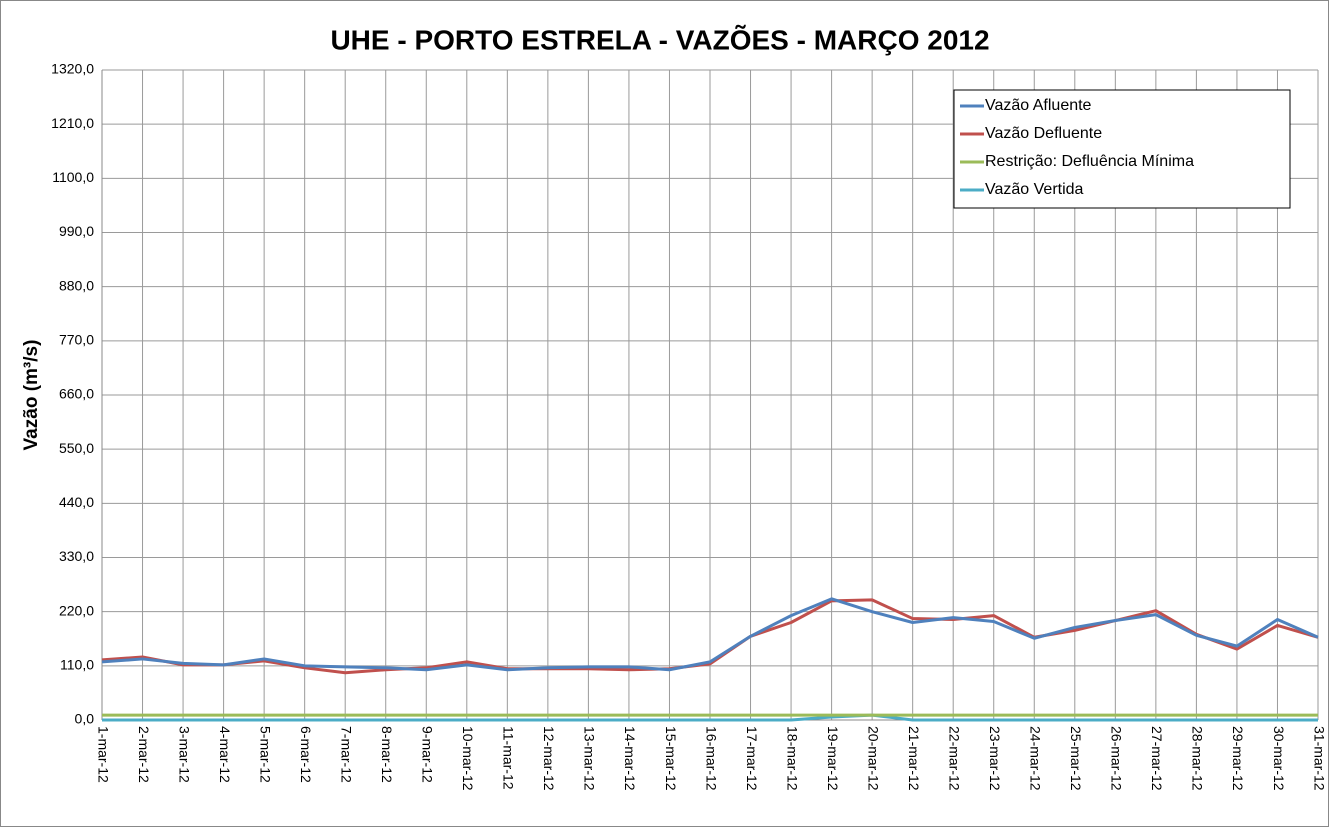 The image size is (1329, 827). I want to click on x-tick-label: 13-mar-12, so click(590, 758).